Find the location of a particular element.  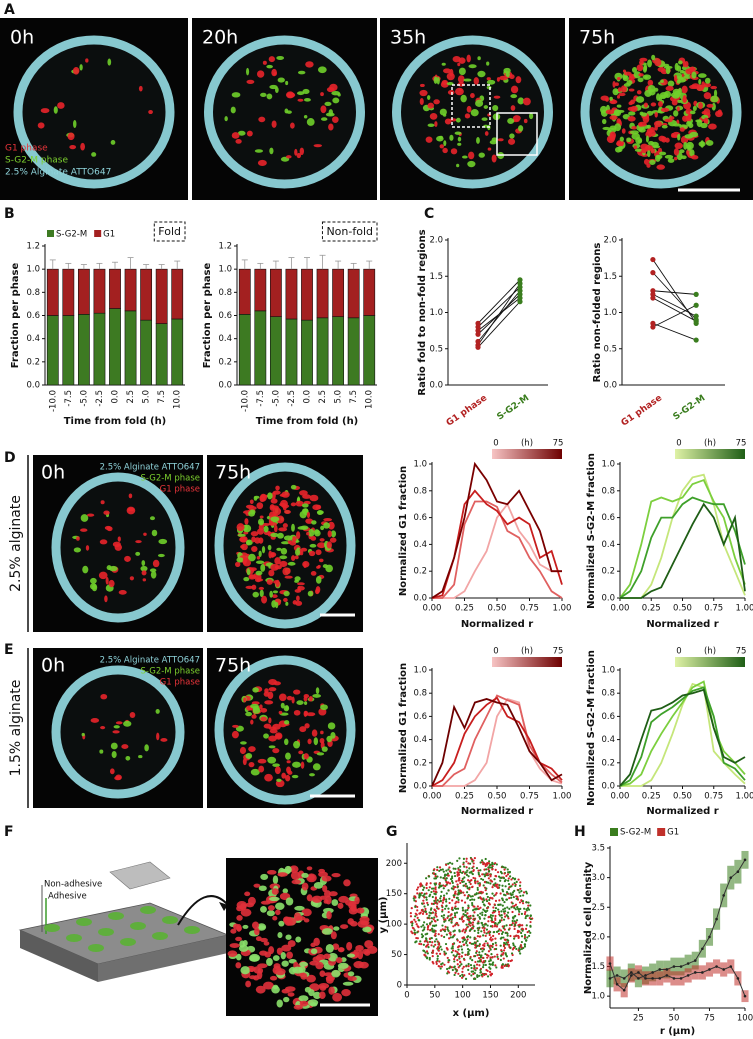

panel-letter: H is located at coordinates (580, 832).